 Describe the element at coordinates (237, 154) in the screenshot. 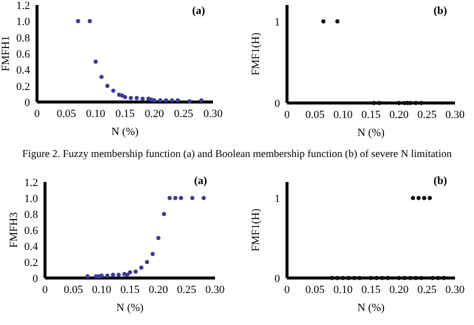

I see `caption: Figure 2. Fuzzy membership function (a) and Boolean membership function (b) of severe N limitation` at that location.